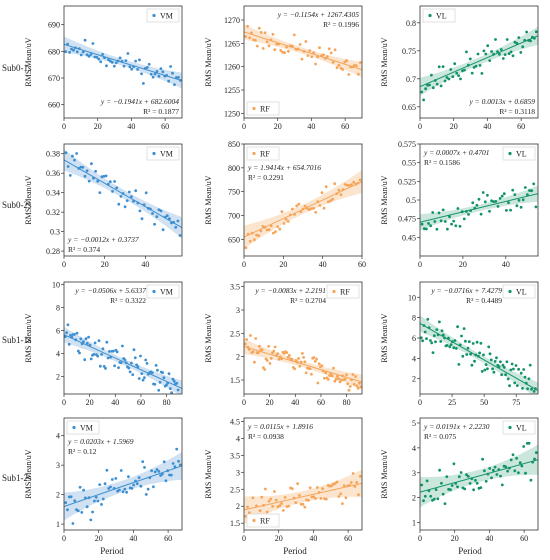 This screenshot has height=560, width=550. Describe the element at coordinates (479, 474) in the screenshot. I see `plot-frame` at that location.